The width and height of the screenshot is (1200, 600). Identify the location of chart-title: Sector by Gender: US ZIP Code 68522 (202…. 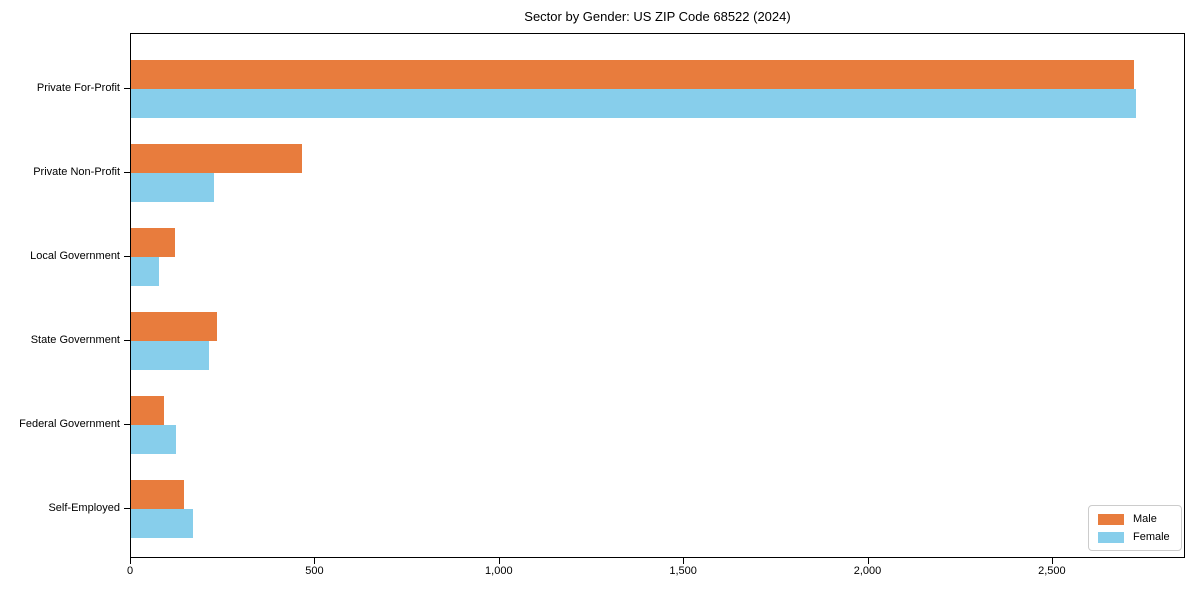
(657, 16).